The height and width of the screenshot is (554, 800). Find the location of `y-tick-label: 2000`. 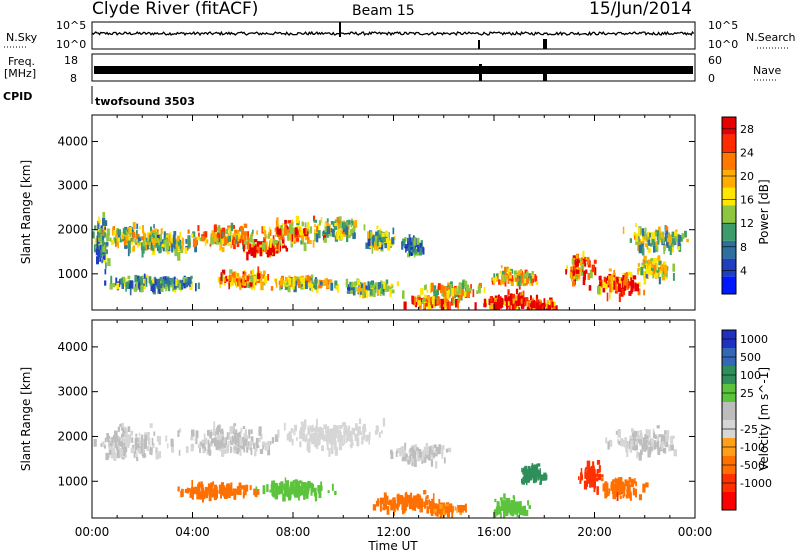

y-tick-label: 2000 is located at coordinates (72, 436).